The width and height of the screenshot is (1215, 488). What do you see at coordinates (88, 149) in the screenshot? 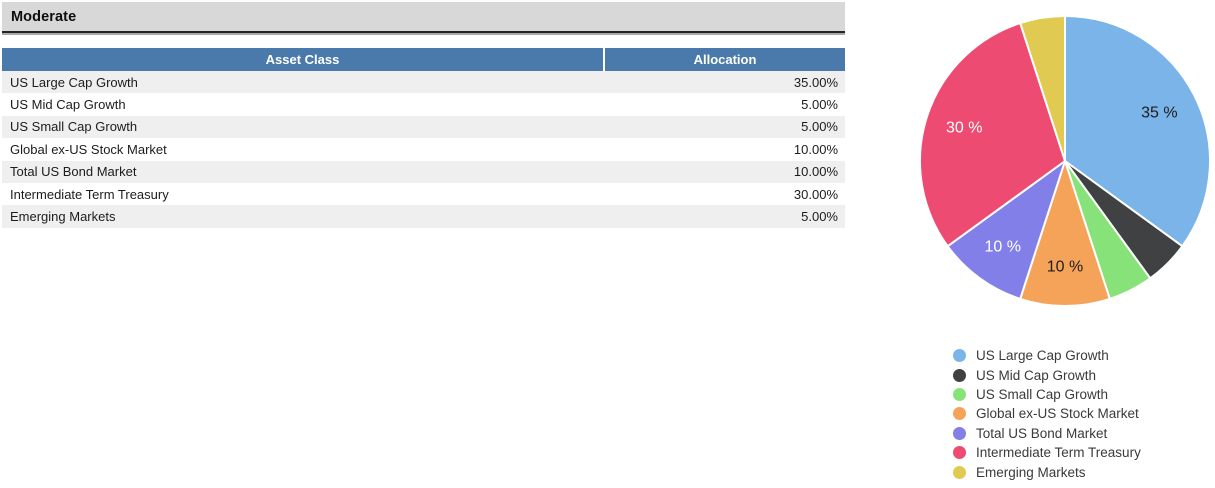
I see `asset-class-cell: Global ex-US Stock Market` at bounding box center [88, 149].